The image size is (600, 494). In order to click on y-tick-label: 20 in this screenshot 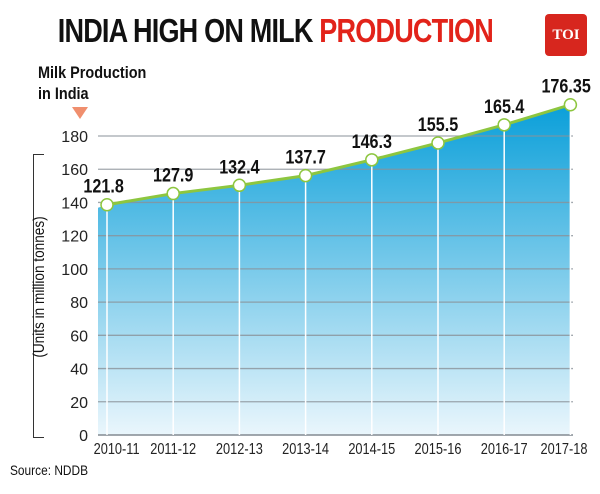, I will do `click(79, 403)`.